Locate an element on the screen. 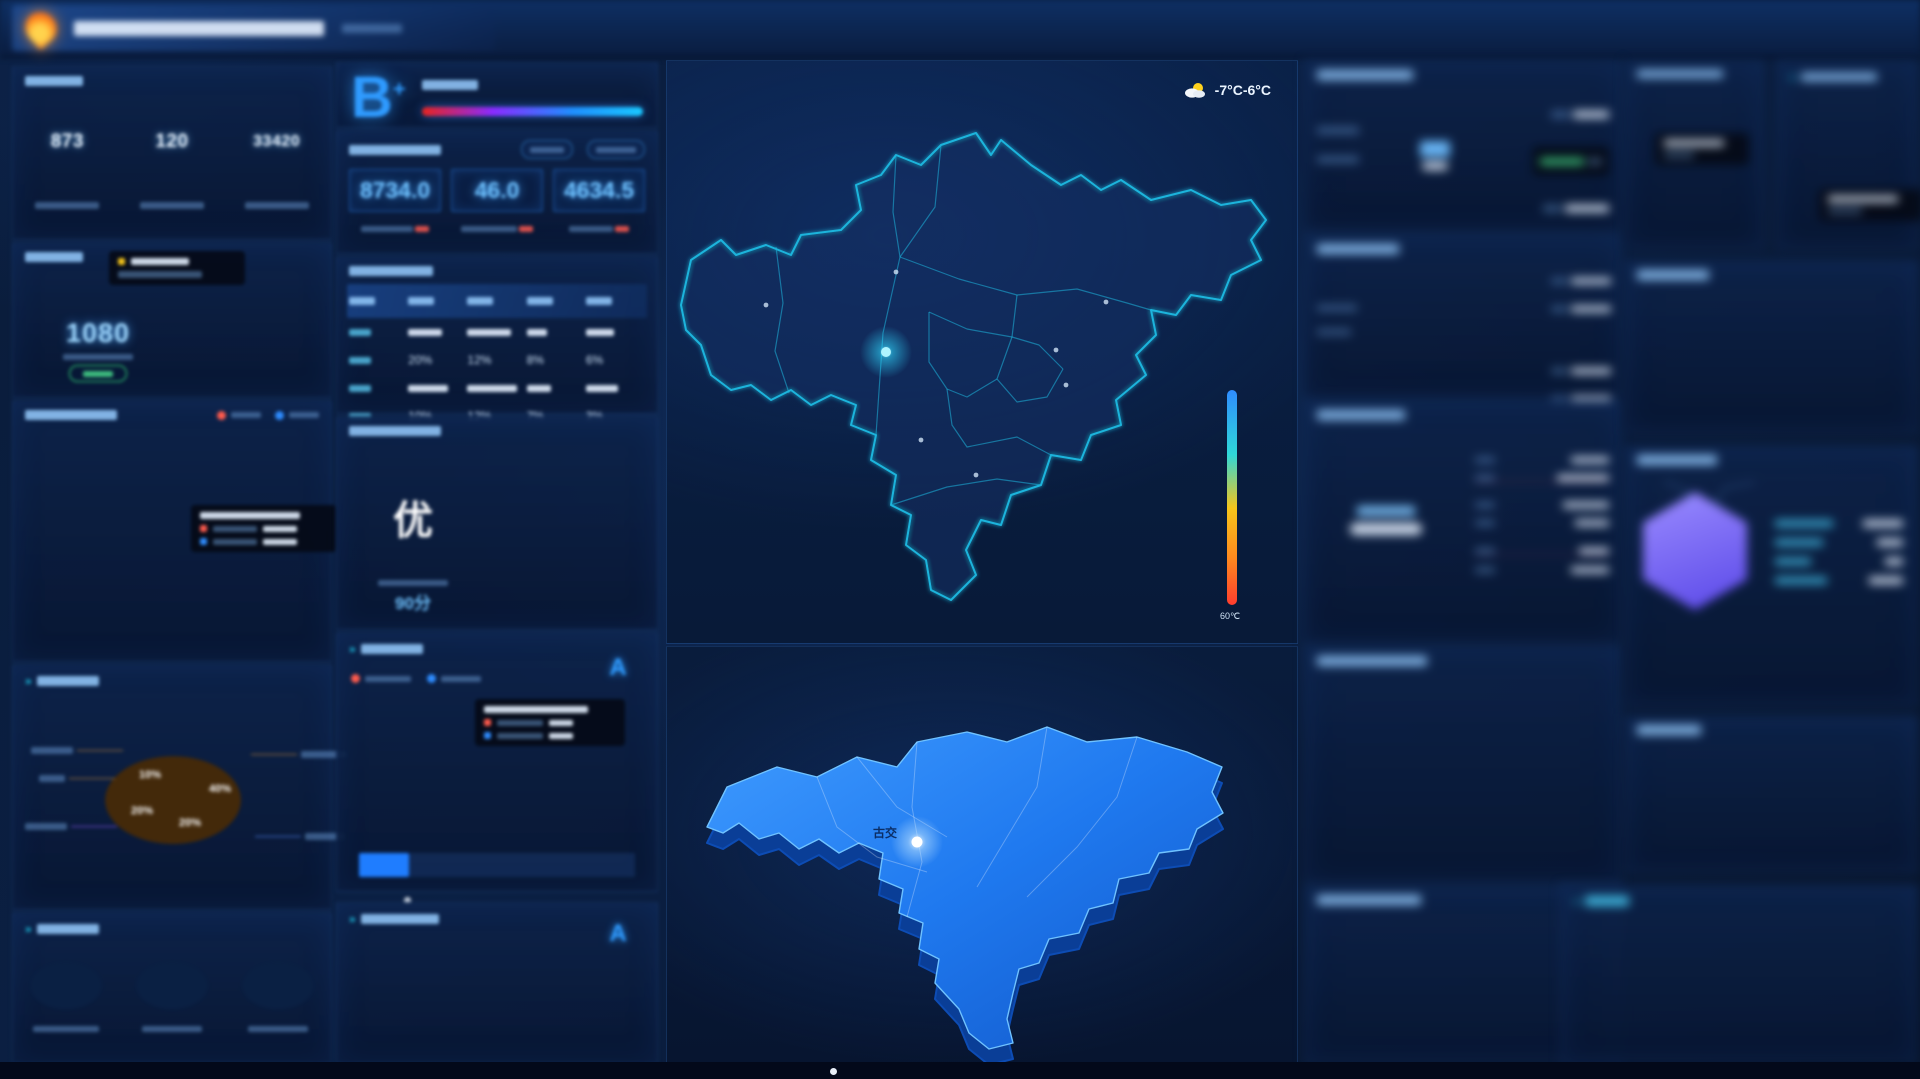 The width and height of the screenshot is (1920, 1079). panel-hbar-green is located at coordinates (1694, 154).